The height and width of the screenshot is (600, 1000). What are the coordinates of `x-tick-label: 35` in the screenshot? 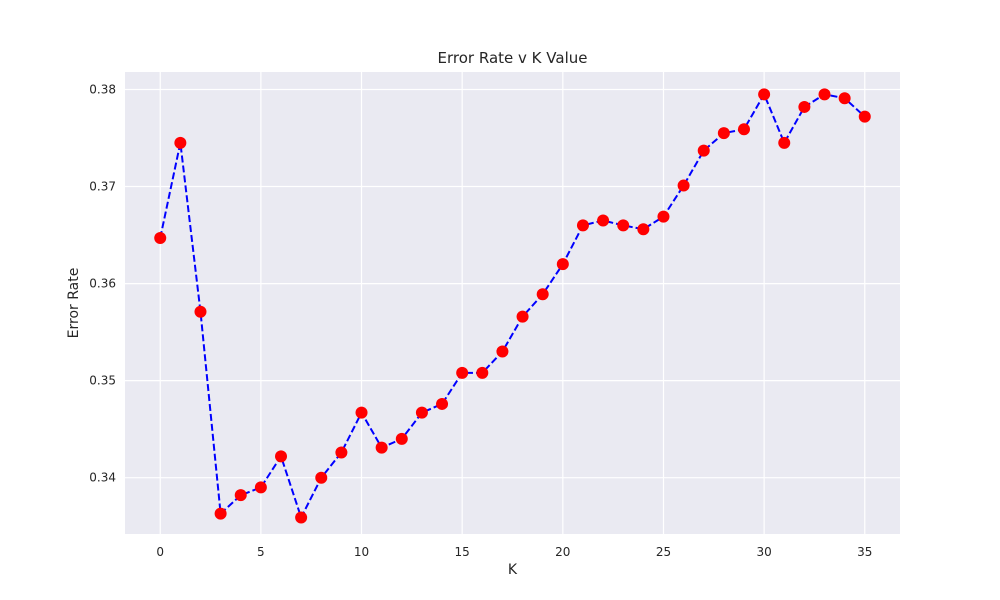 It's located at (864, 552).